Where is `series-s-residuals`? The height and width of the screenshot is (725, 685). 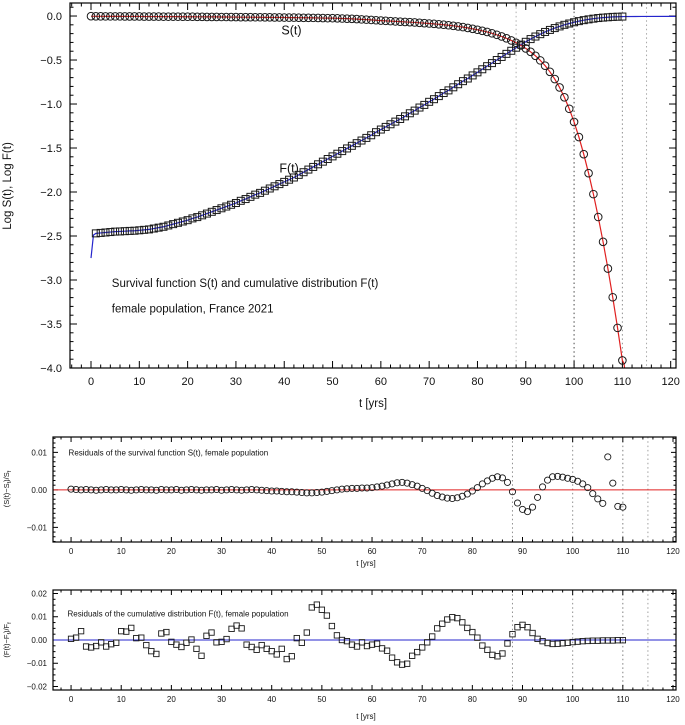 series-s-residuals is located at coordinates (364, 484).